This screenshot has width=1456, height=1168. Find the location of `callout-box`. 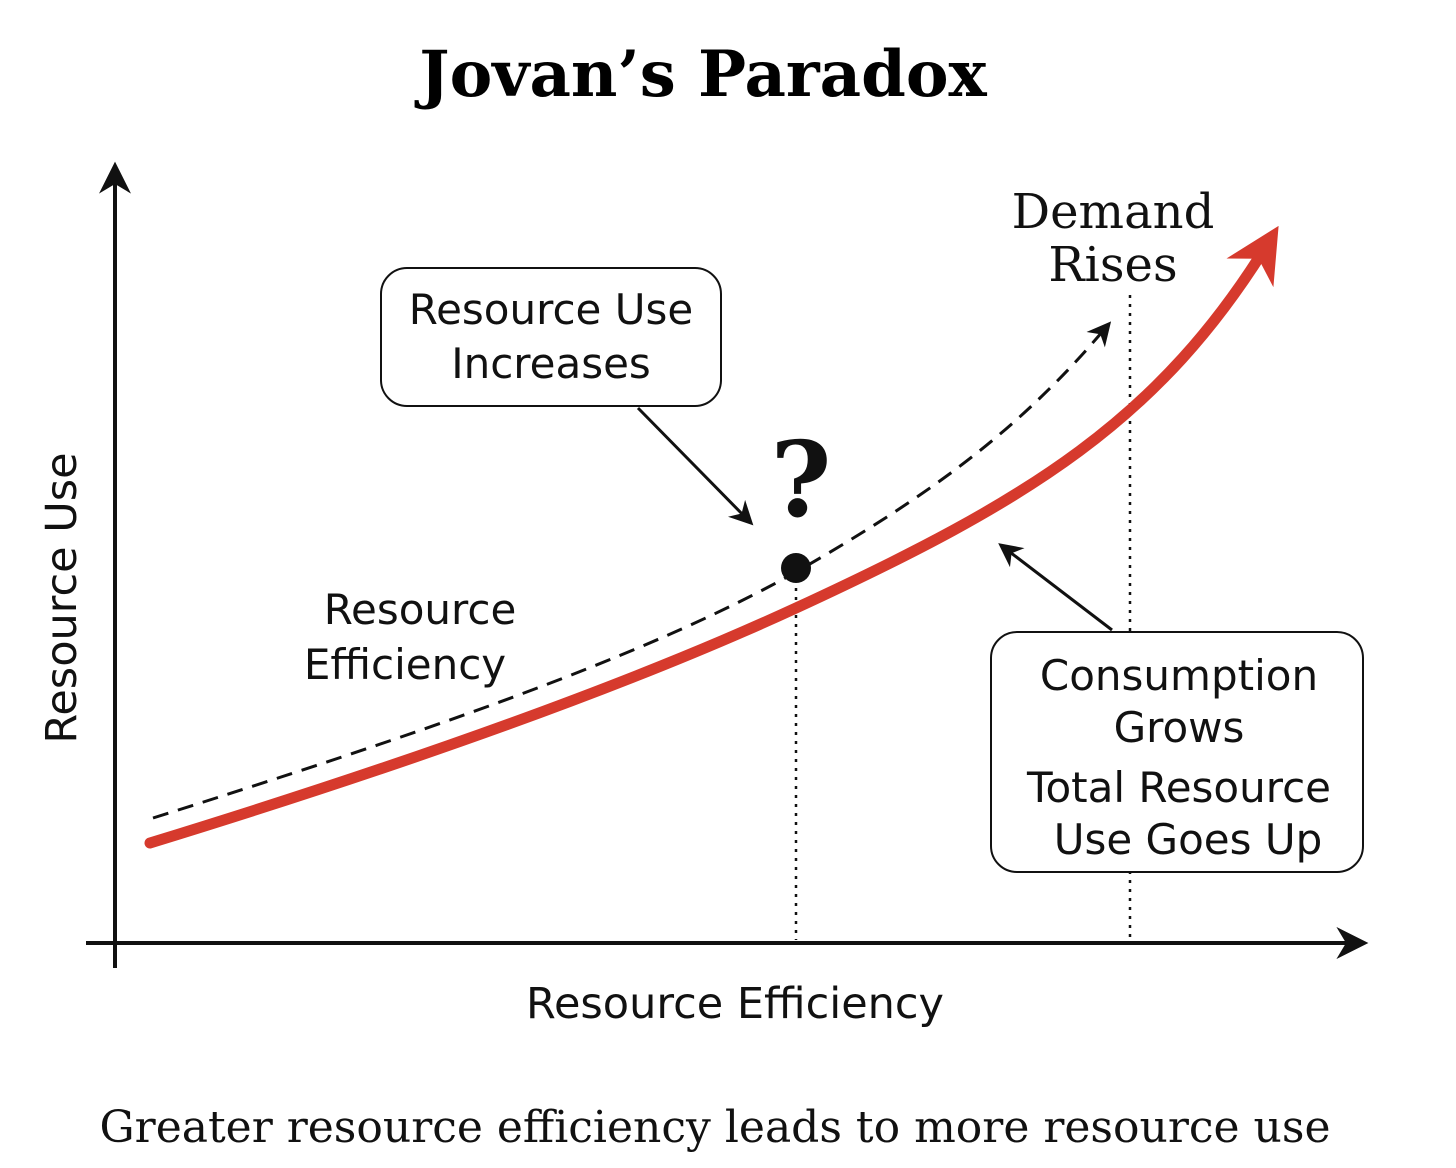

callout-box is located at coordinates (551, 337).